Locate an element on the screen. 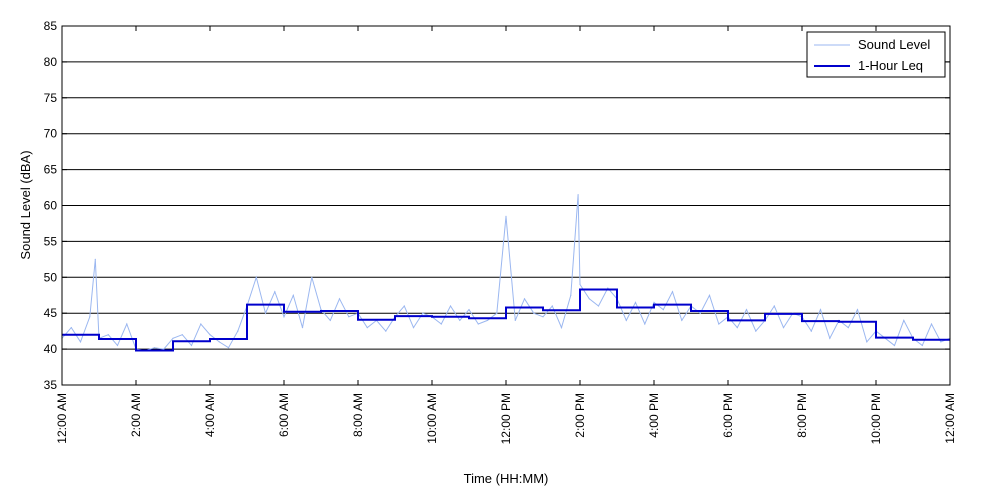 This screenshot has height=500, width=1000. y-tick-label: 40 is located at coordinates (51, 349).